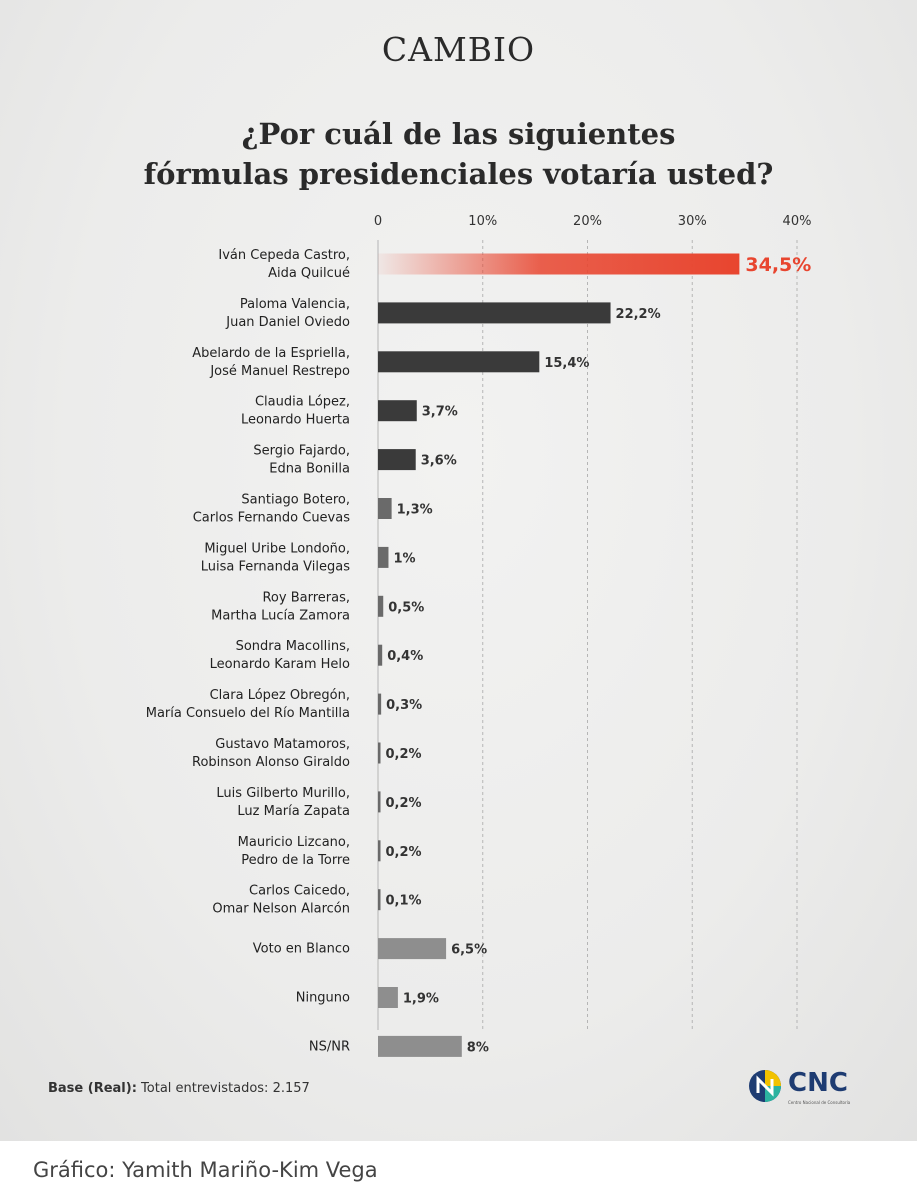  Describe the element at coordinates (458, 49) in the screenshot. I see `brand-logo: CAMBIO` at that location.